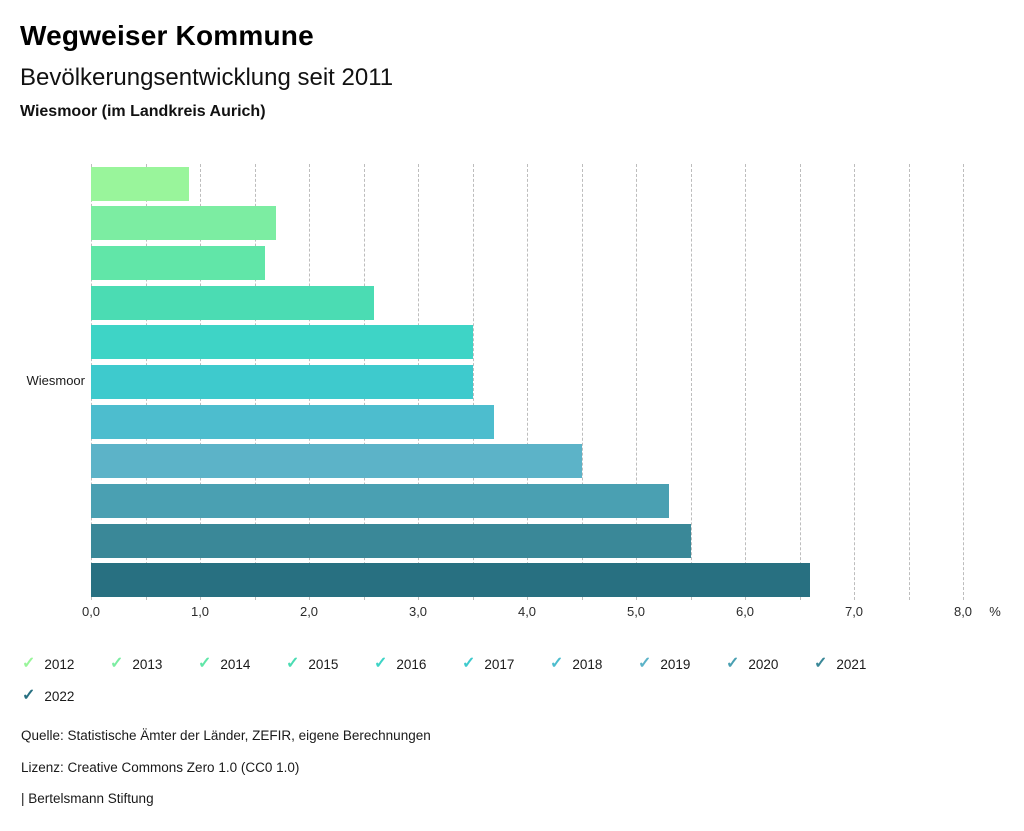  What do you see at coordinates (147, 664) in the screenshot?
I see `legend-year-label: 2013` at bounding box center [147, 664].